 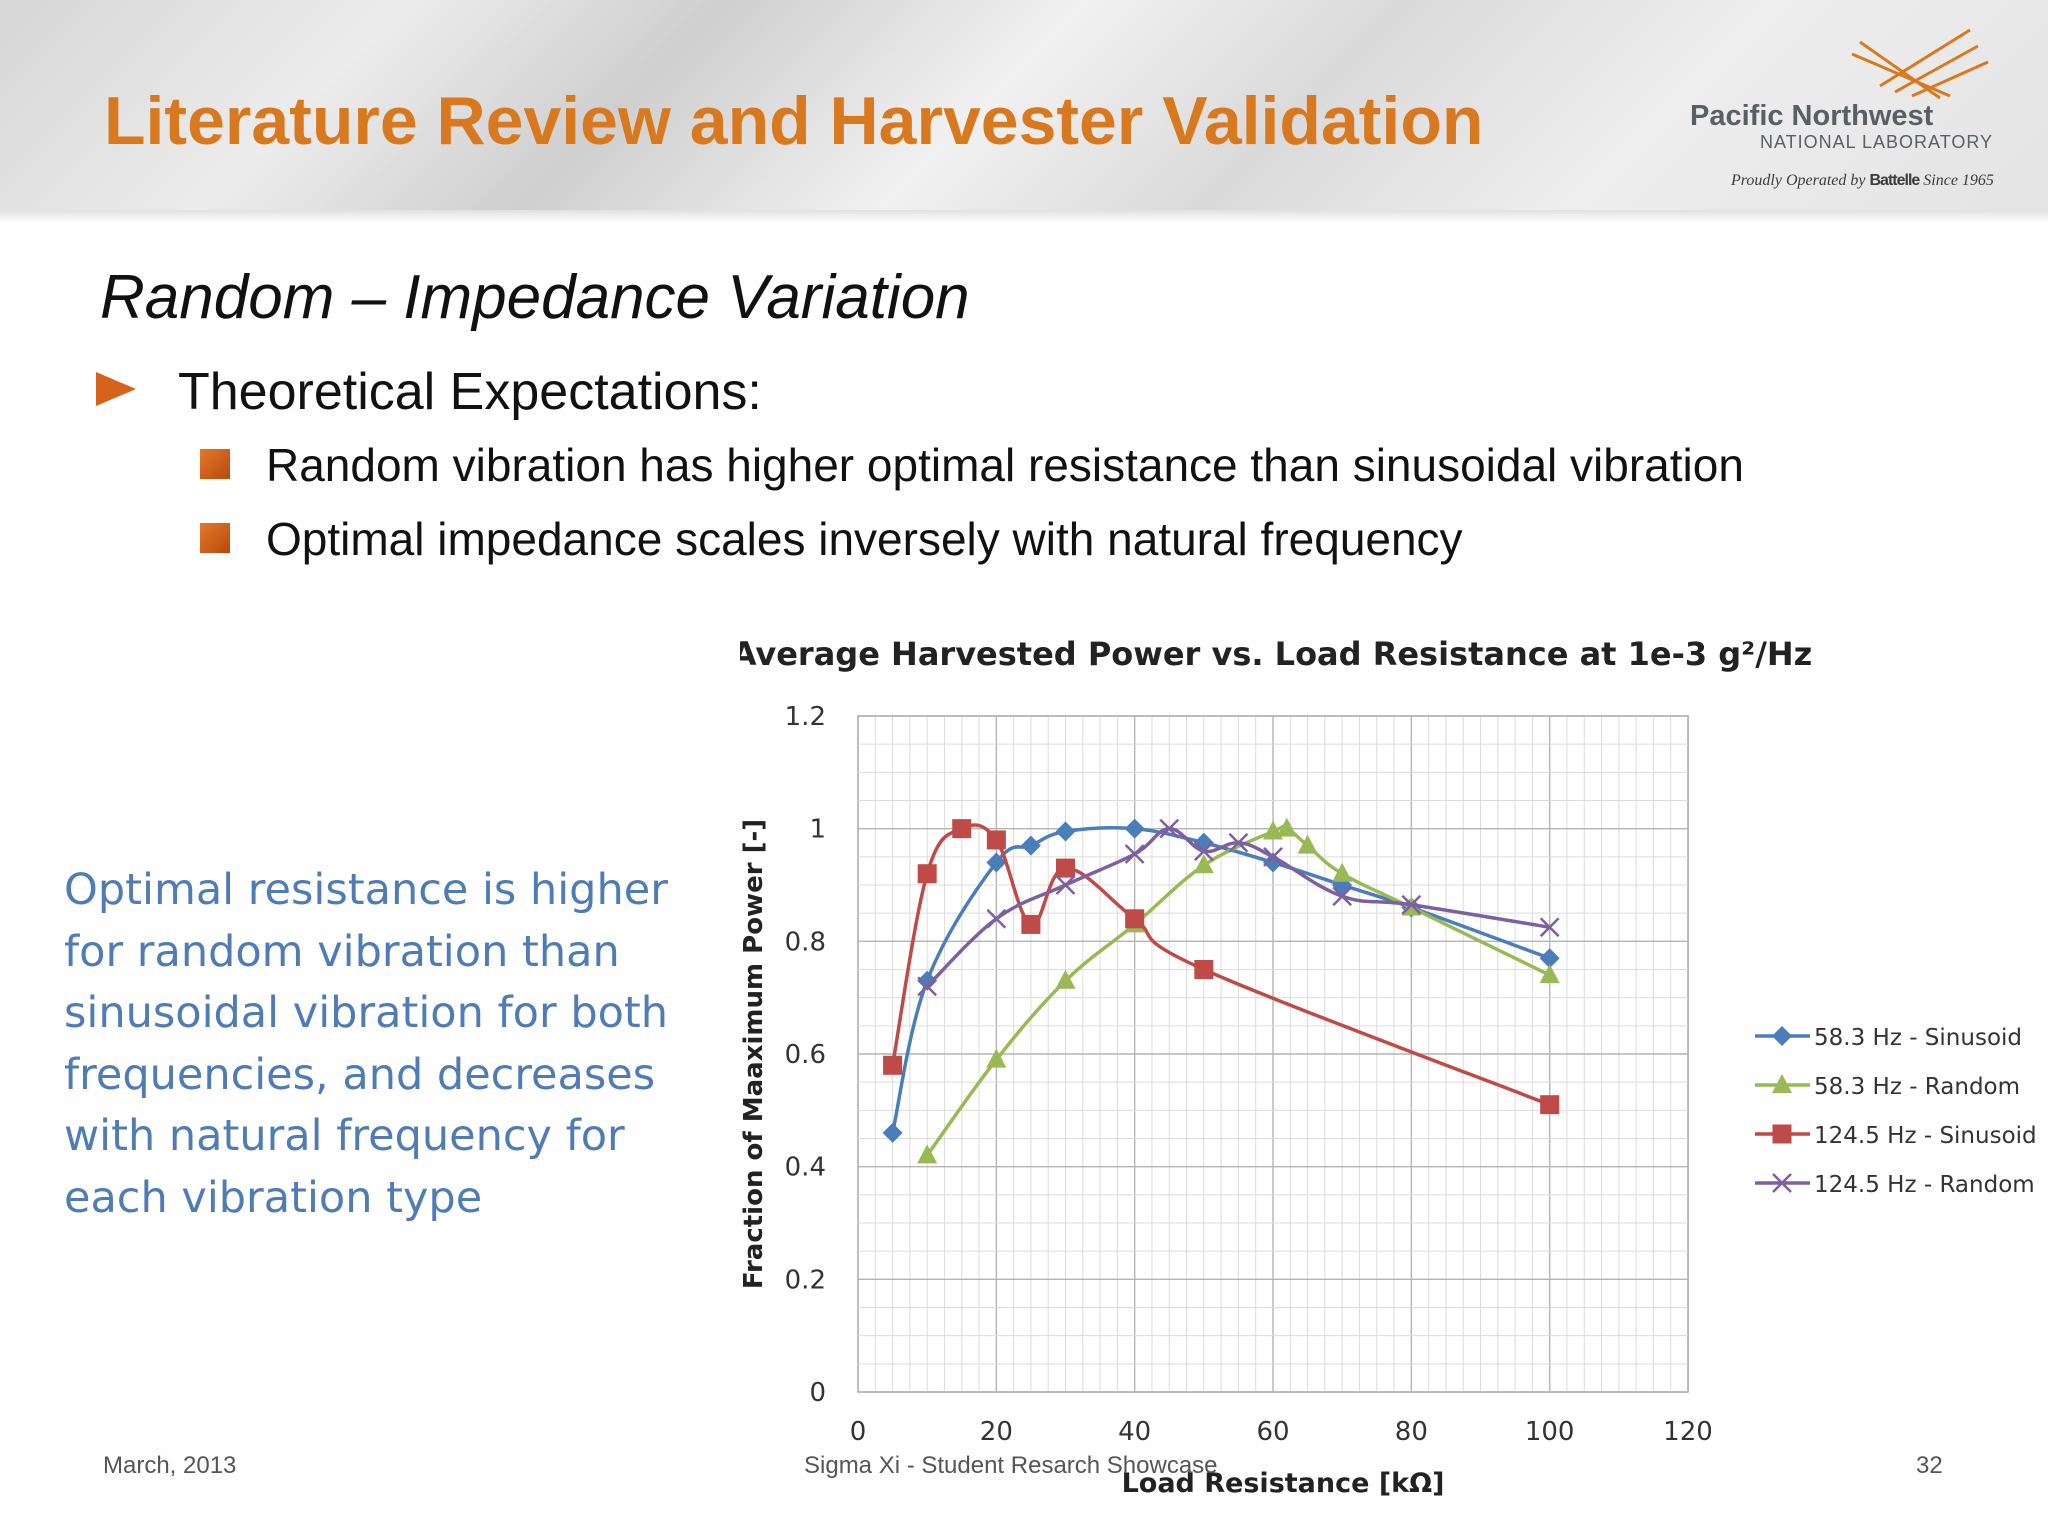 I want to click on y-tick-label: 1.2, so click(x=805, y=717).